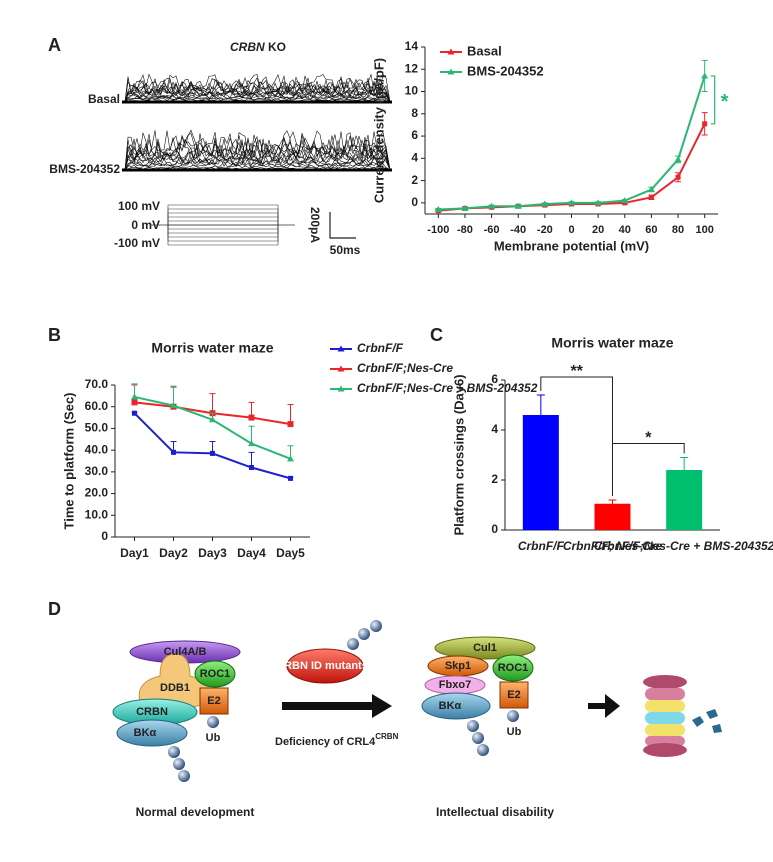 This screenshot has height=862, width=773. What do you see at coordinates (447, 388) in the screenshot?
I see `legend-label: CrbnF/F;Nes-Cre + BMS-204352` at bounding box center [447, 388].